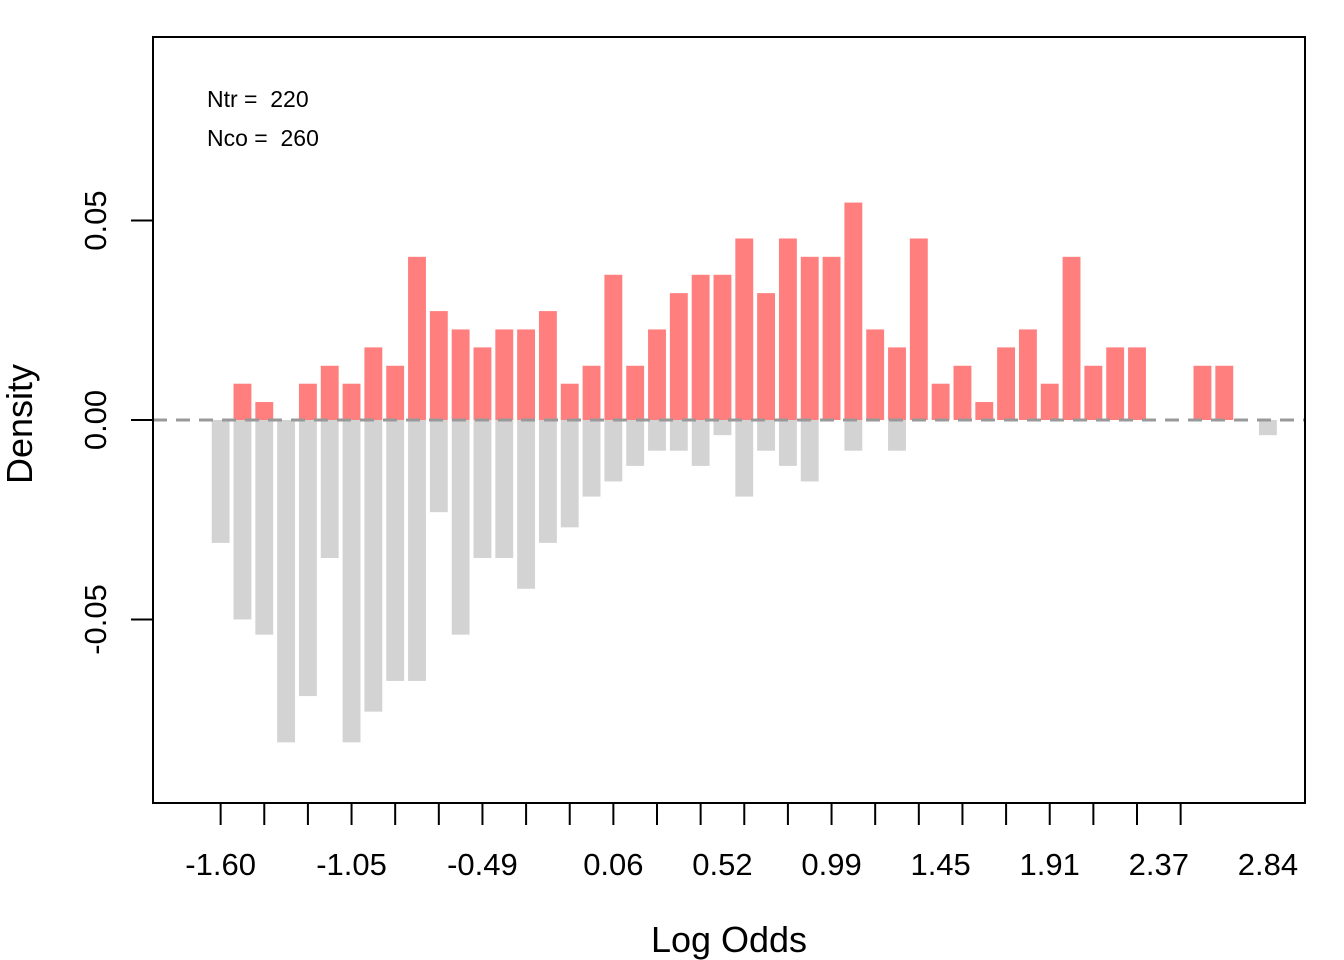  What do you see at coordinates (20, 424) in the screenshot?
I see `y-axis-title: Density` at bounding box center [20, 424].